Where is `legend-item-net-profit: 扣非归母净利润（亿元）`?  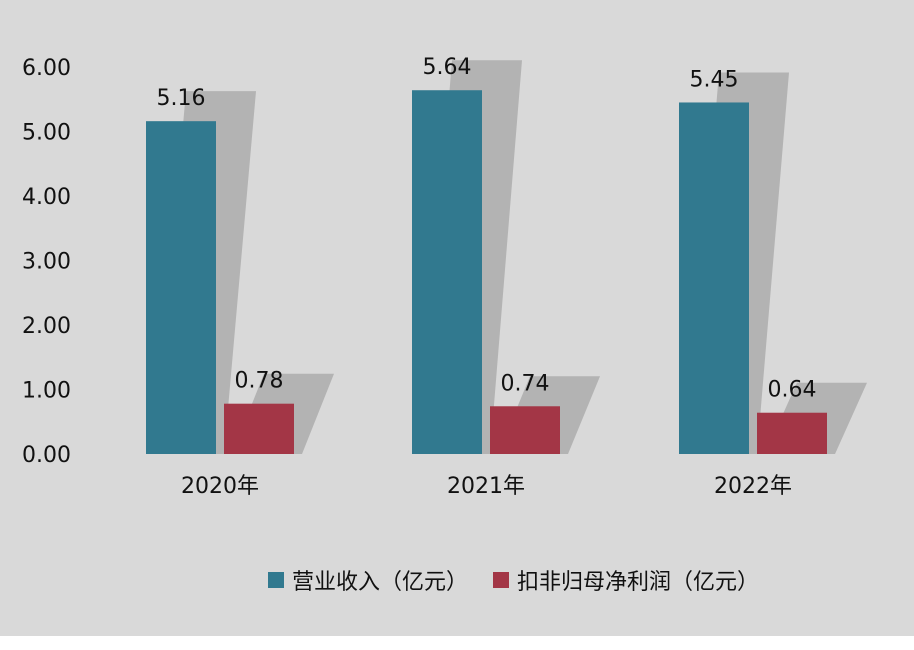
legend-item-net-profit: 扣非归母净利润（亿元） is located at coordinates (626, 580).